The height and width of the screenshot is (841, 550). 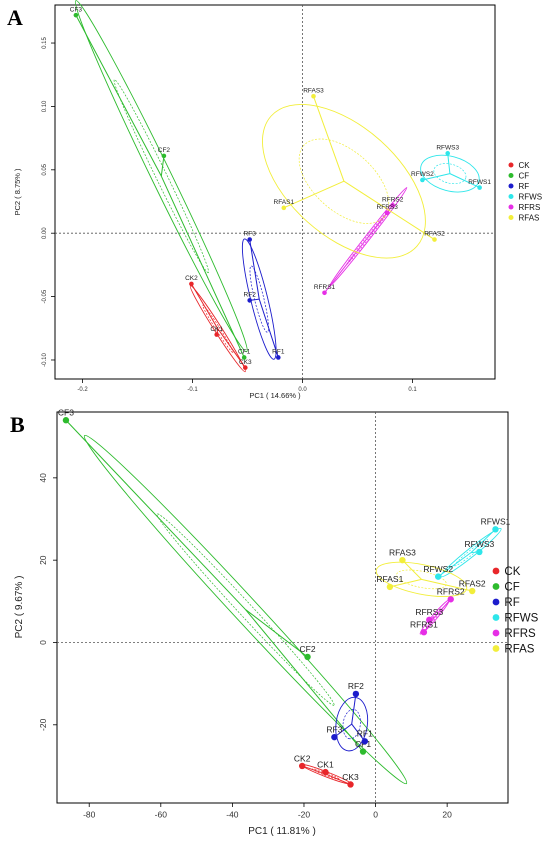 What do you see at coordinates (43, 478) in the screenshot?
I see `y-tick-label: 40` at bounding box center [43, 478].